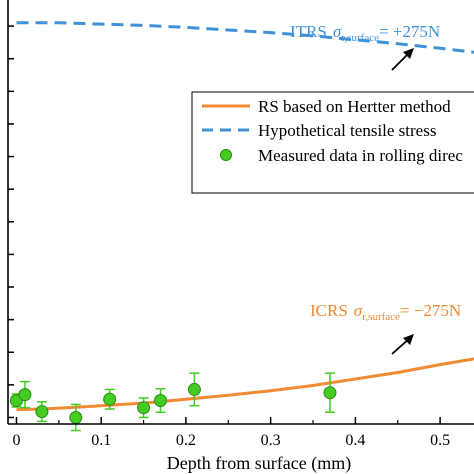 The image size is (474, 474). Describe the element at coordinates (430, 310) in the screenshot. I see `annotation-icrs-value: = −275N` at that location.